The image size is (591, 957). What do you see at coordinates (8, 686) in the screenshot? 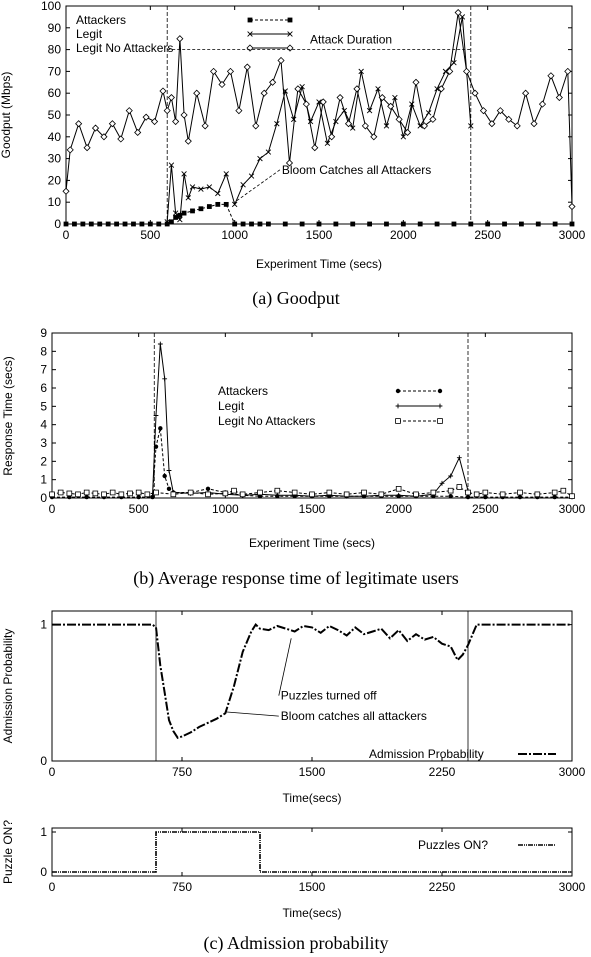
I see `y-axis-label: Admission Probability` at bounding box center [8, 686].